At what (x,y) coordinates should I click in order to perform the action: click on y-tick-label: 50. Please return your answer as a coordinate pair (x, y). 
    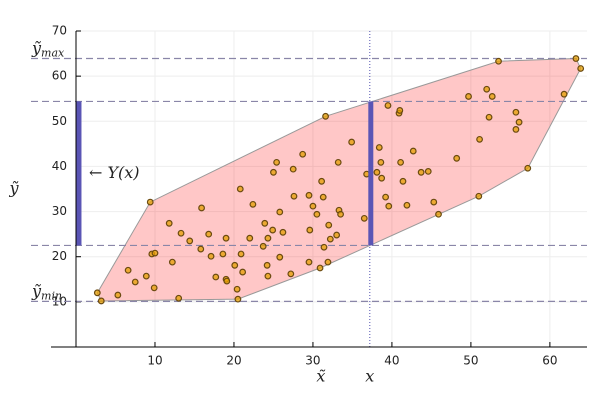
    Looking at the image, I should click on (59, 121).